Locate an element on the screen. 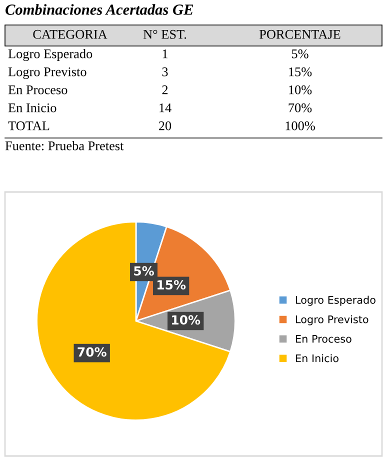  legend-label: En Proceso is located at coordinates (324, 339).